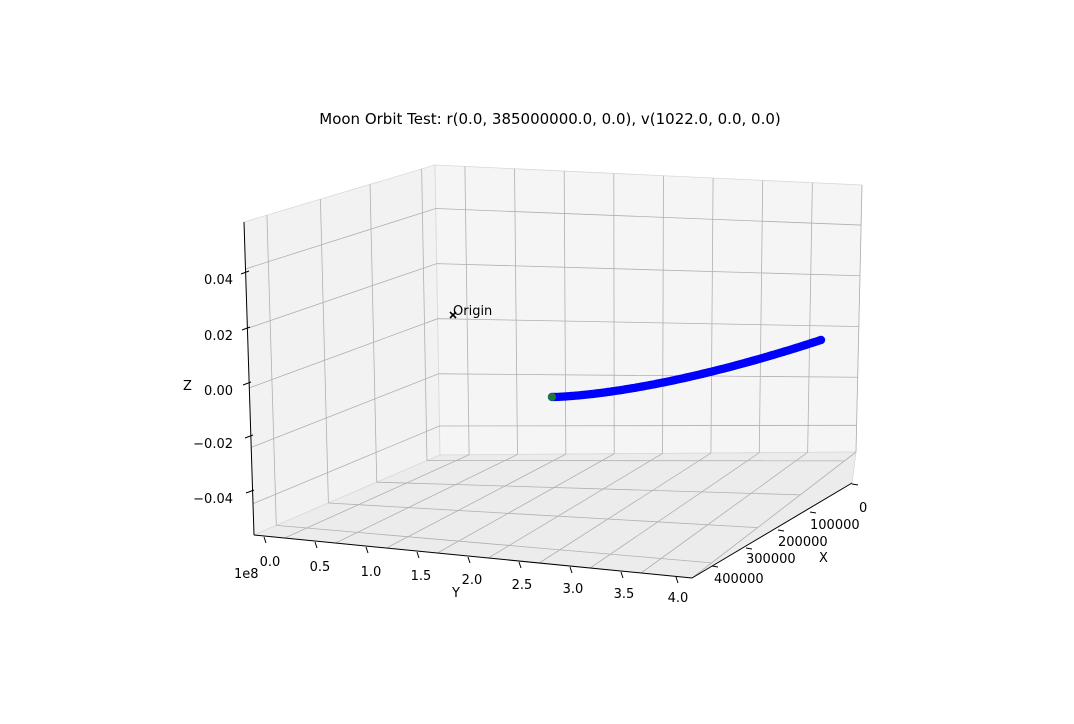 This screenshot has width=1074, height=724. What do you see at coordinates (472, 311) in the screenshot?
I see `origin-annotation: Origin` at bounding box center [472, 311].